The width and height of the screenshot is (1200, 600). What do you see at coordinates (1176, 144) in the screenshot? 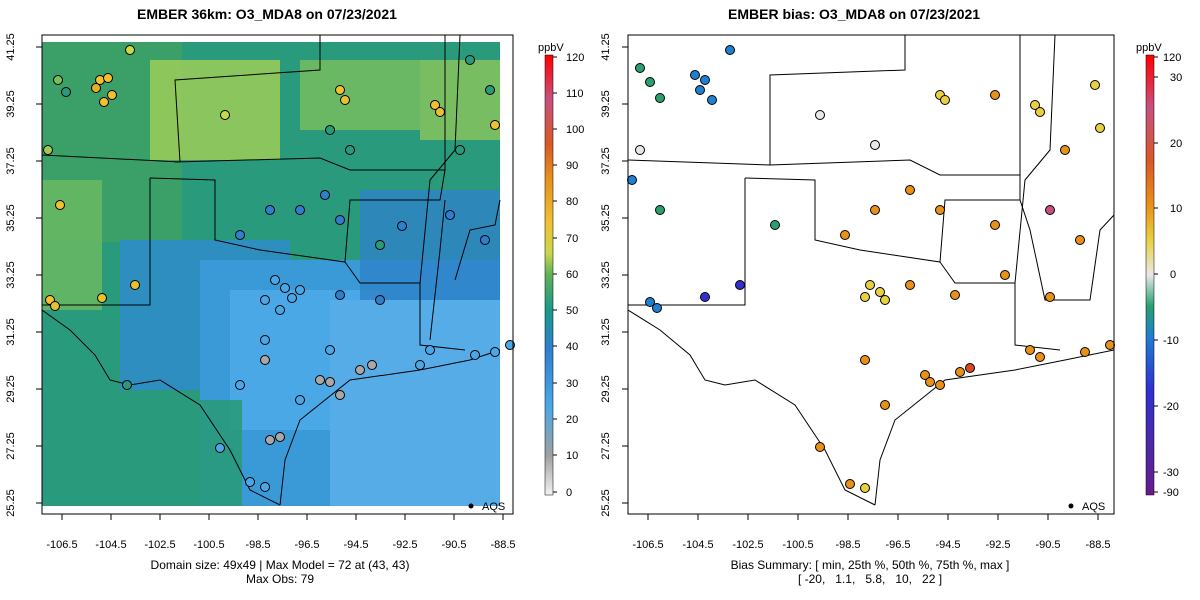
I see `right-colorbar-tick: 20` at bounding box center [1176, 144].